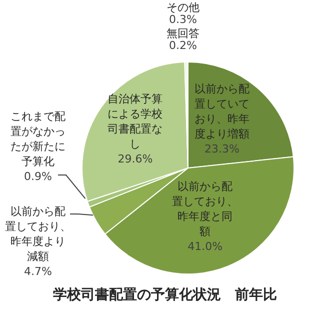 The image size is (330, 323). Describe the element at coordinates (38, 177) in the screenshot. I see `data-label: 0.9%` at that location.